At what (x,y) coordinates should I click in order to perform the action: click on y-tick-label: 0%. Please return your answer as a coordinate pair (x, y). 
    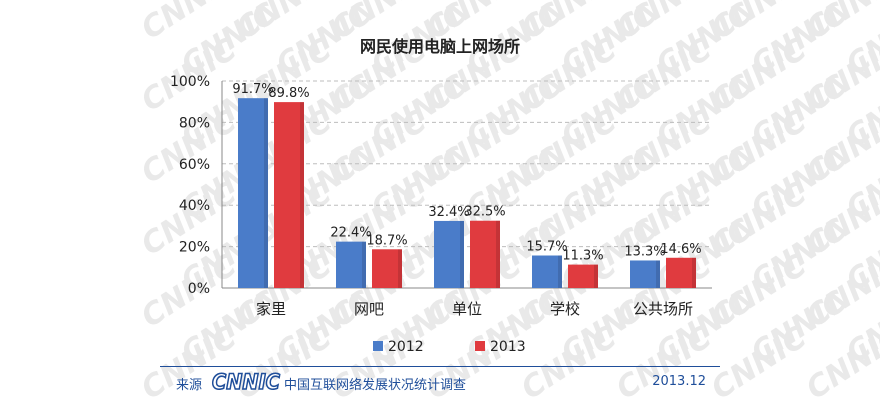
    Looking at the image, I should click on (199, 289).